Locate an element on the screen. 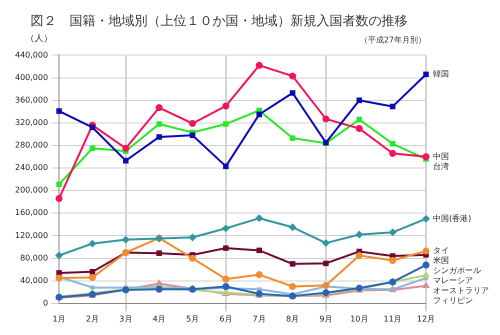  x-tick-label: 11月 is located at coordinates (393, 319).